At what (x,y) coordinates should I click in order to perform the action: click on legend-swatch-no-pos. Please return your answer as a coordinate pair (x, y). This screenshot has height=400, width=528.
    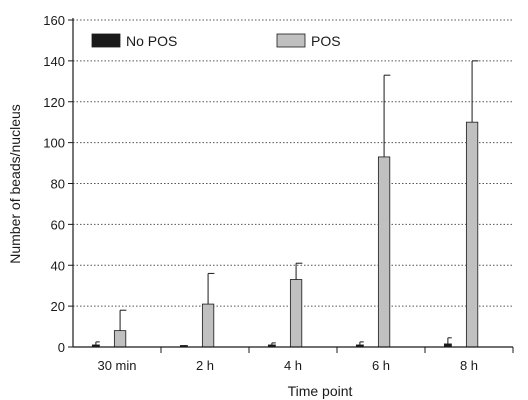
    Looking at the image, I should click on (106, 40).